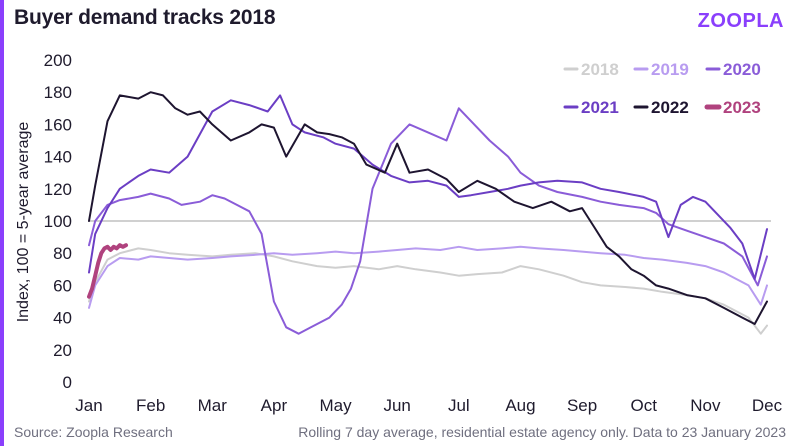 The image size is (800, 446). Describe the element at coordinates (67, 382) in the screenshot. I see `y-tick-label: 0` at that location.